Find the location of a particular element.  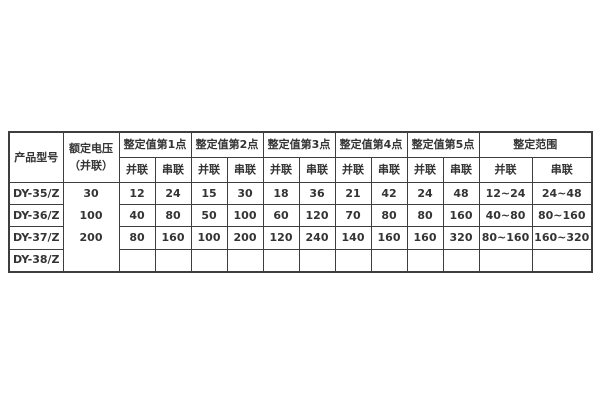

value-cell: 12 is located at coordinates (137, 193).